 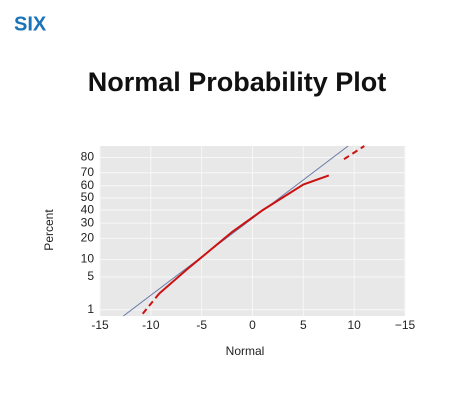 I want to click on chart-title: Normal Probability Plot, so click(x=237, y=82).